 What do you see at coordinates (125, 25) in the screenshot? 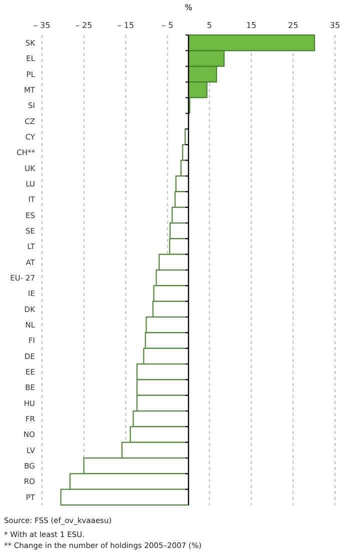
I see `x-tick-label: – 15` at bounding box center [125, 25].